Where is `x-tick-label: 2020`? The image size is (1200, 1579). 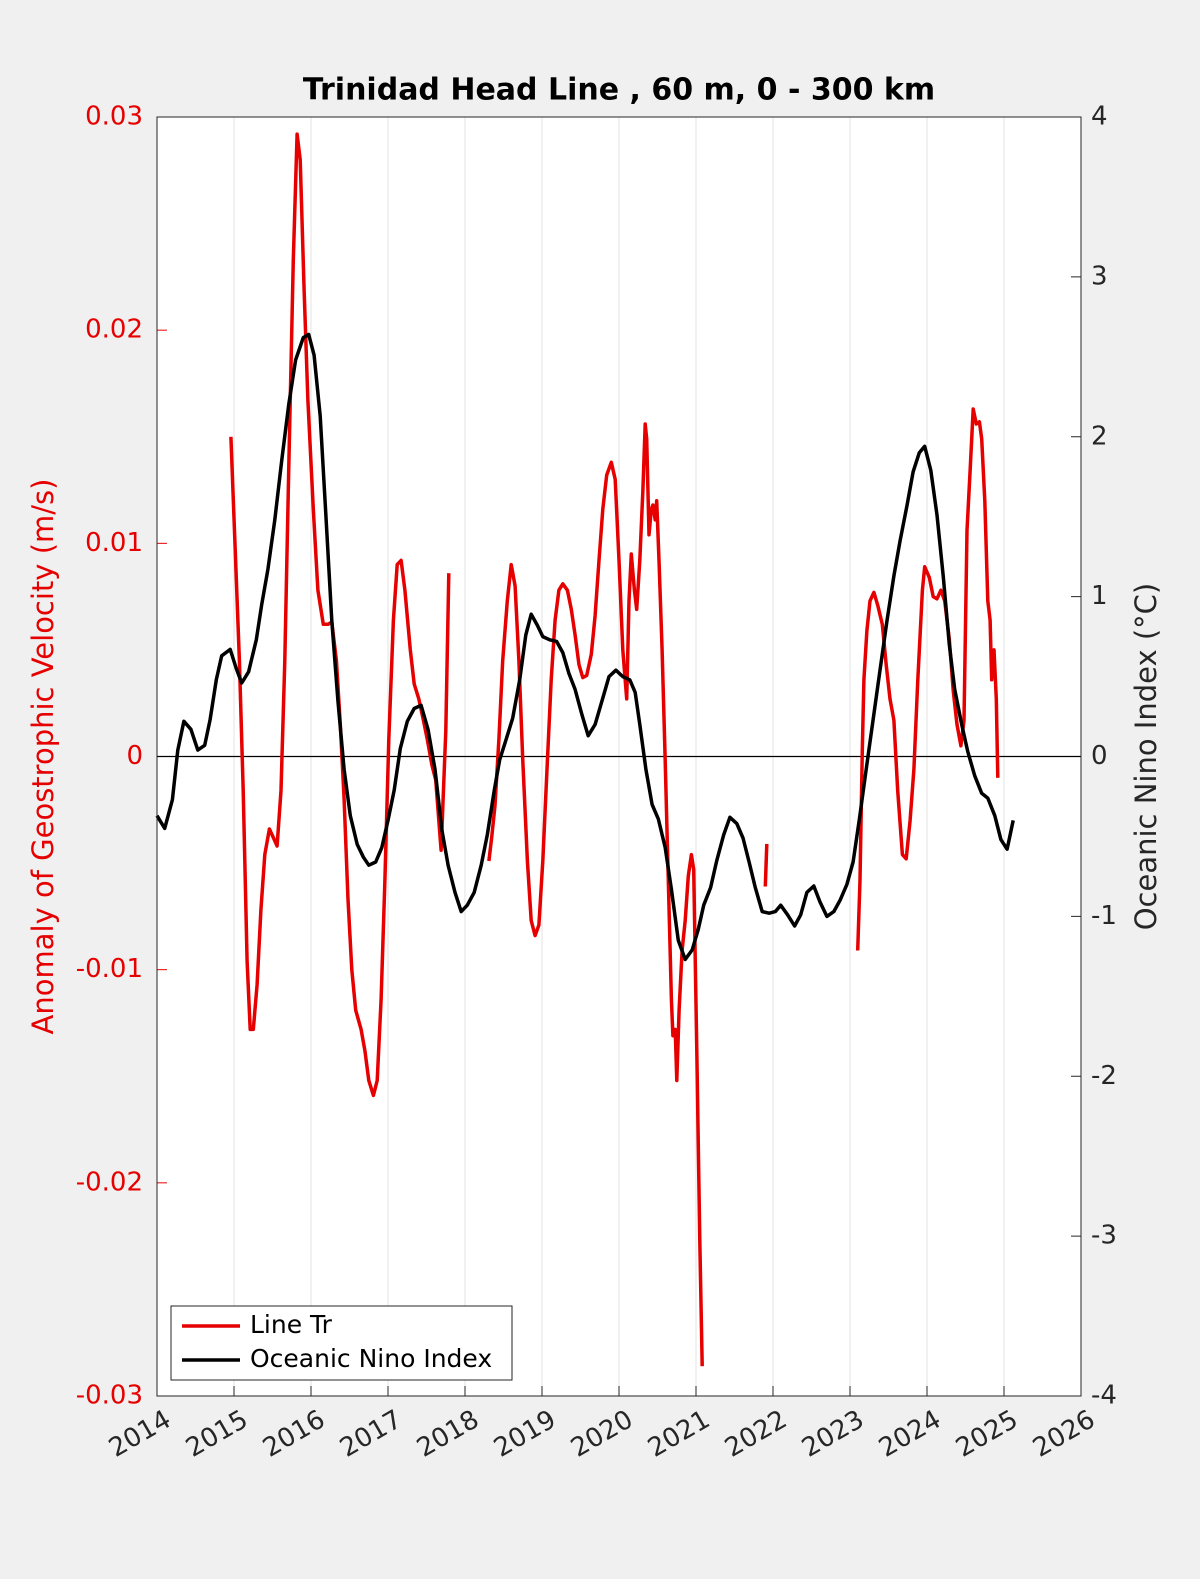
x-tick-label: 2020 is located at coordinates (602, 1434).